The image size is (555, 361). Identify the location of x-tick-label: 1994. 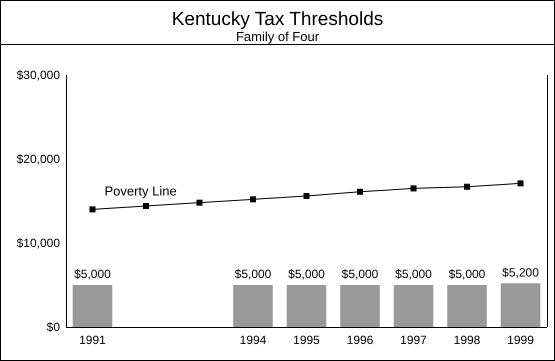
(253, 340).